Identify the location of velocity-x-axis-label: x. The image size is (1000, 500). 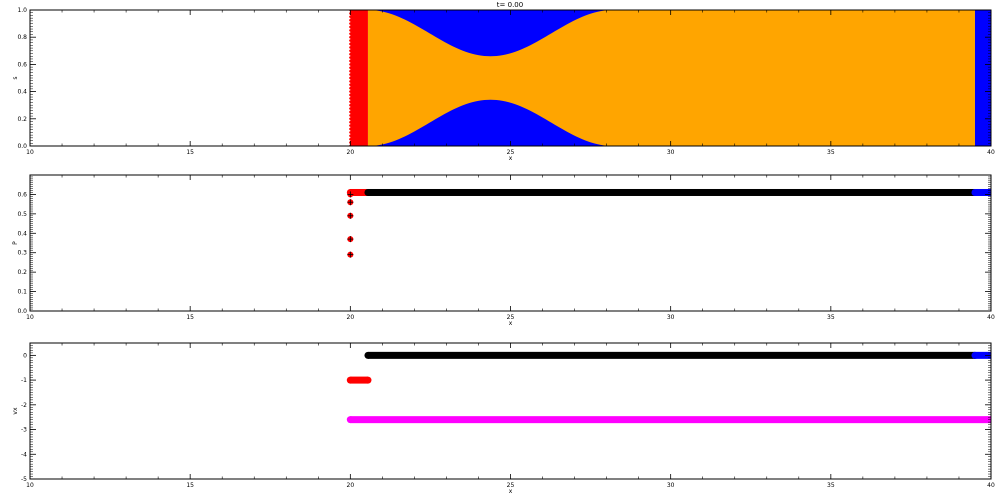
(511, 491).